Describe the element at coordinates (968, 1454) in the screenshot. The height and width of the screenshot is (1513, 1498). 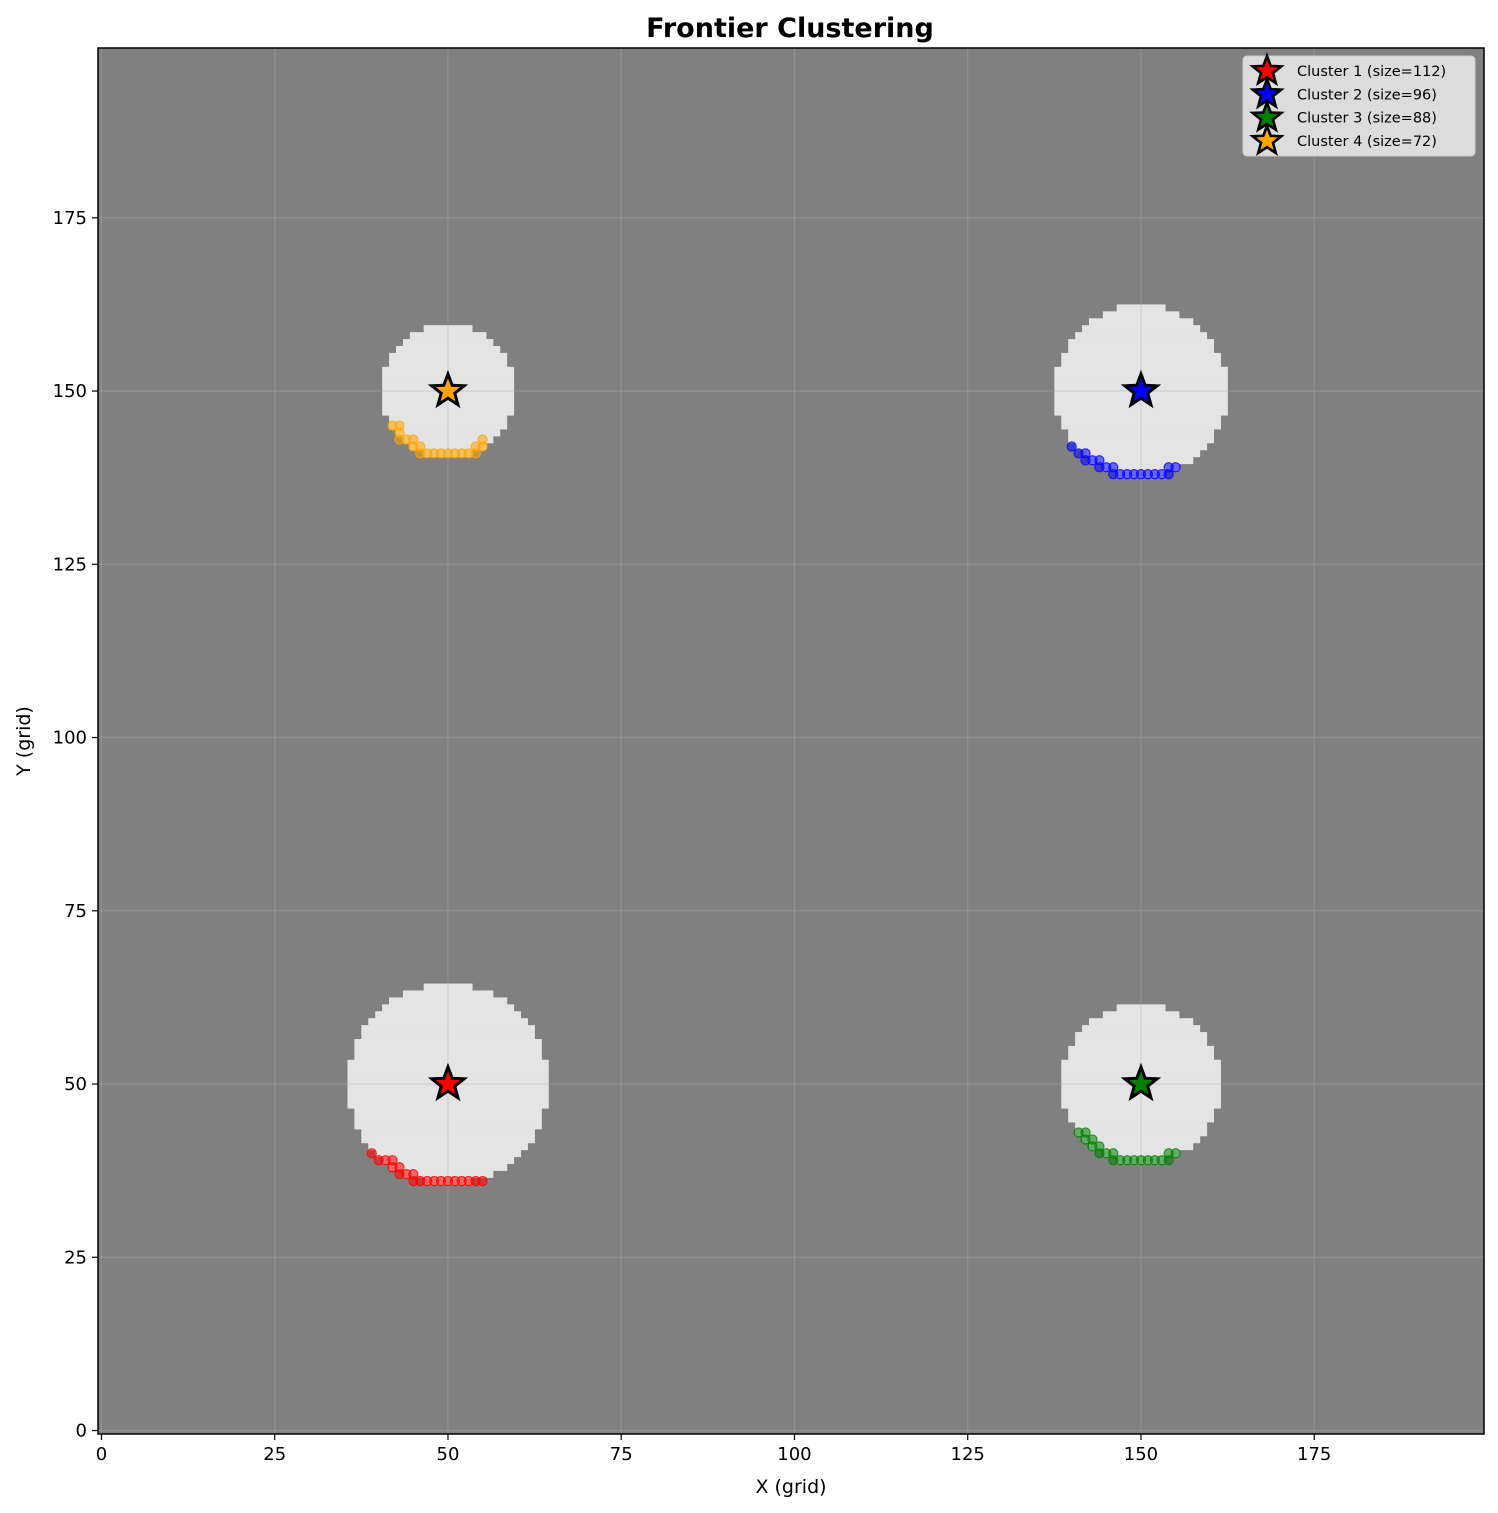
I see `x-tick-label: 125` at that location.